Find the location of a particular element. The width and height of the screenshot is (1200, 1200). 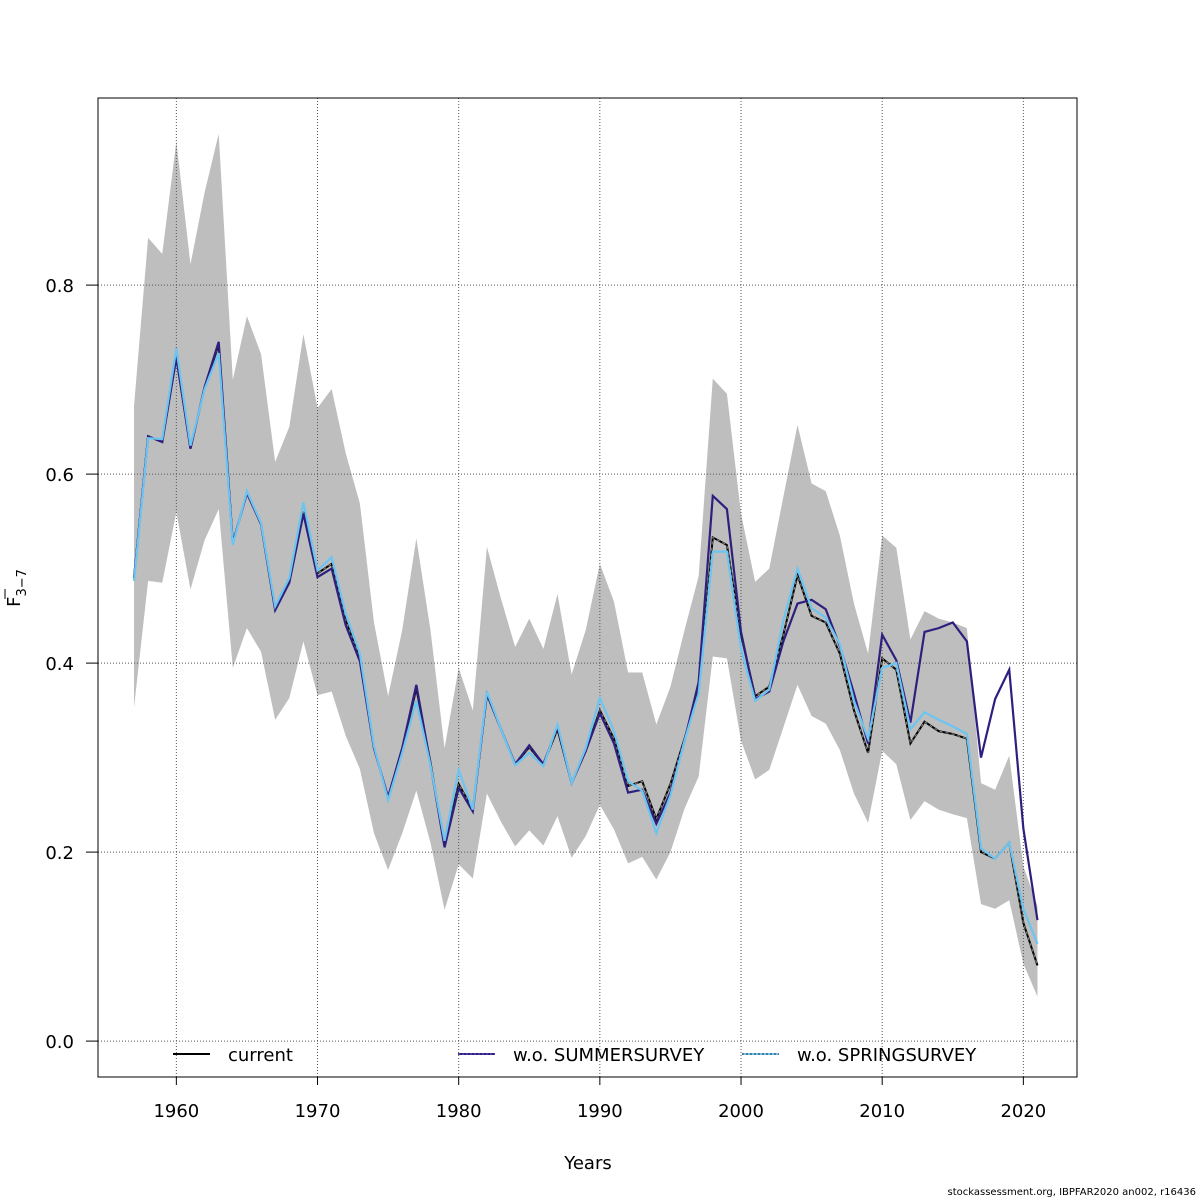

x-tick-label-1960: 1960 is located at coordinates (176, 1111).